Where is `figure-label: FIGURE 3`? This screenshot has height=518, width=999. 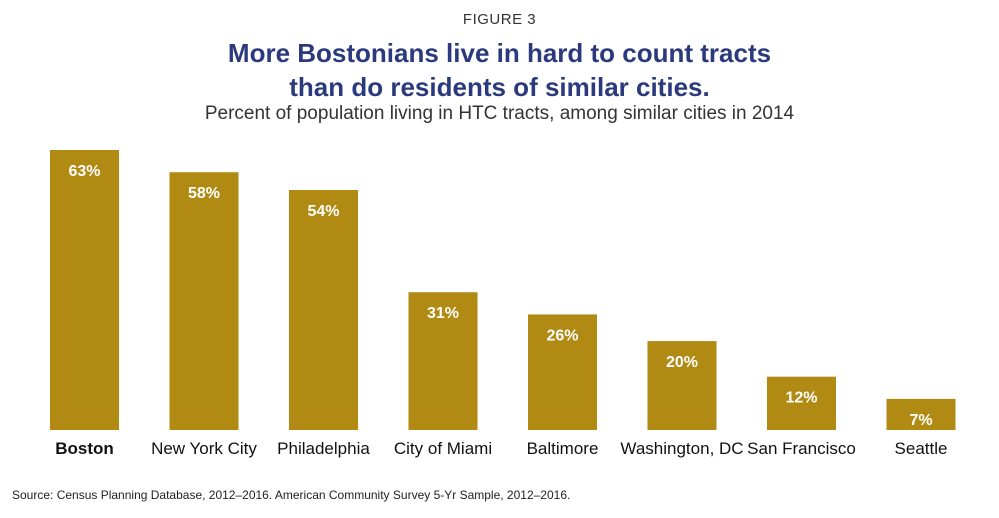
figure-label: FIGURE 3 is located at coordinates (499, 19).